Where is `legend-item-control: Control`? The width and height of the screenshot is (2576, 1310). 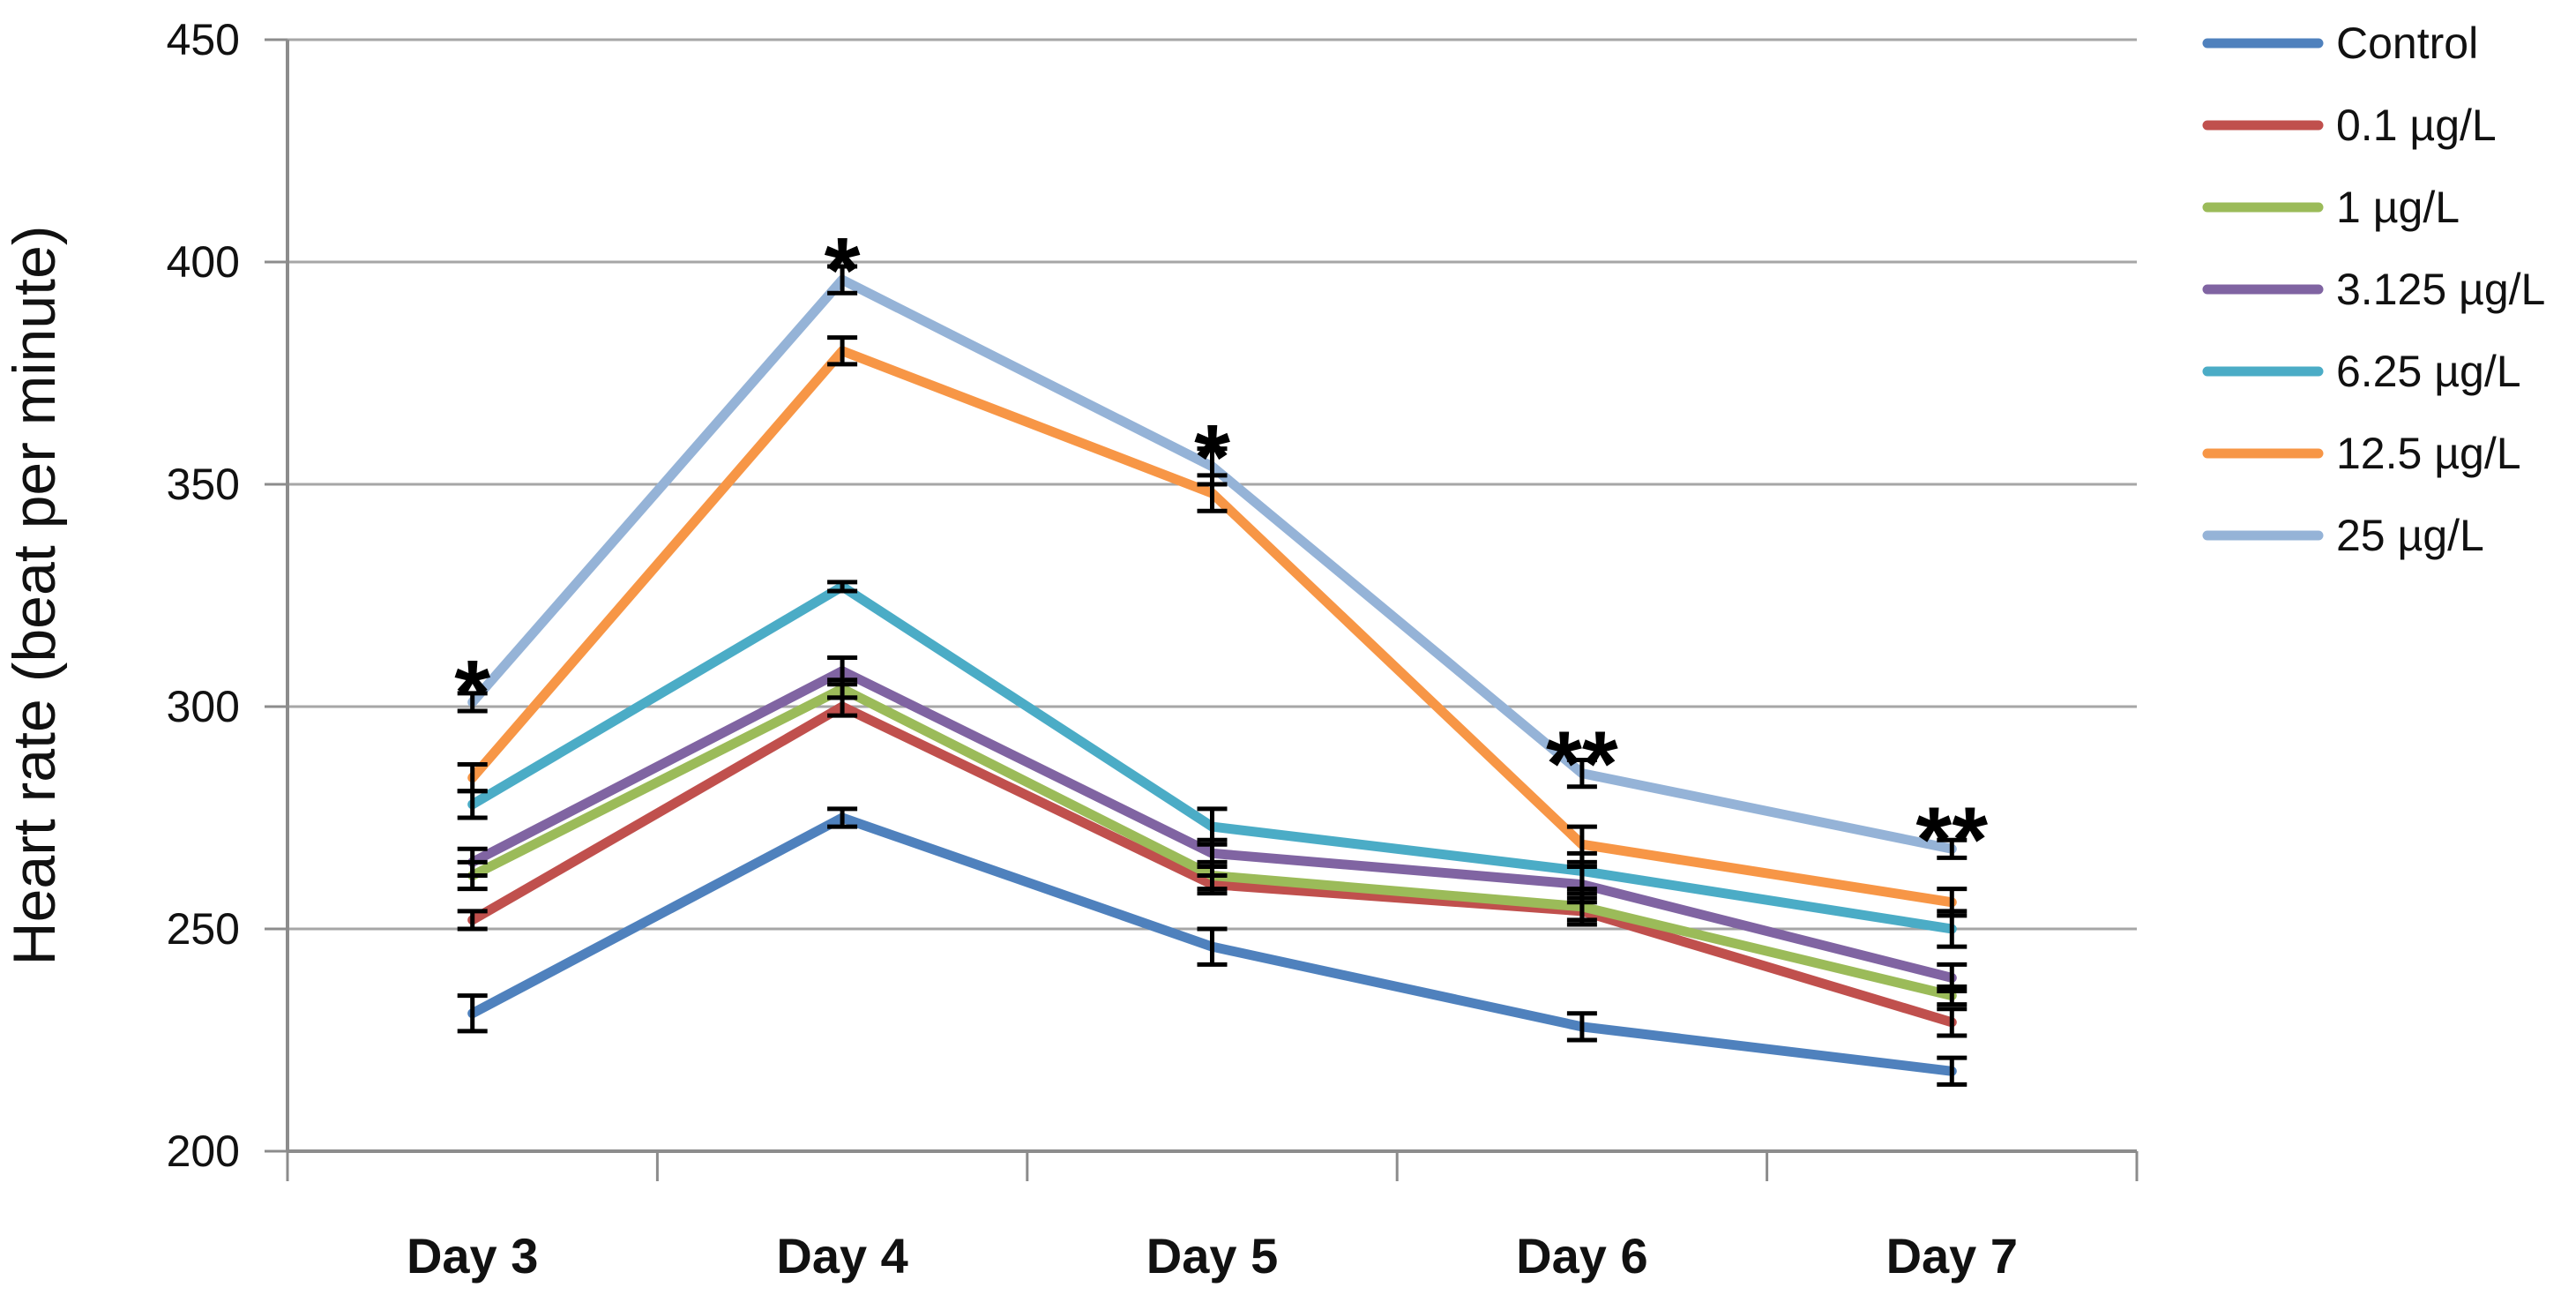 legend-item-control: Control is located at coordinates (2340, 43).